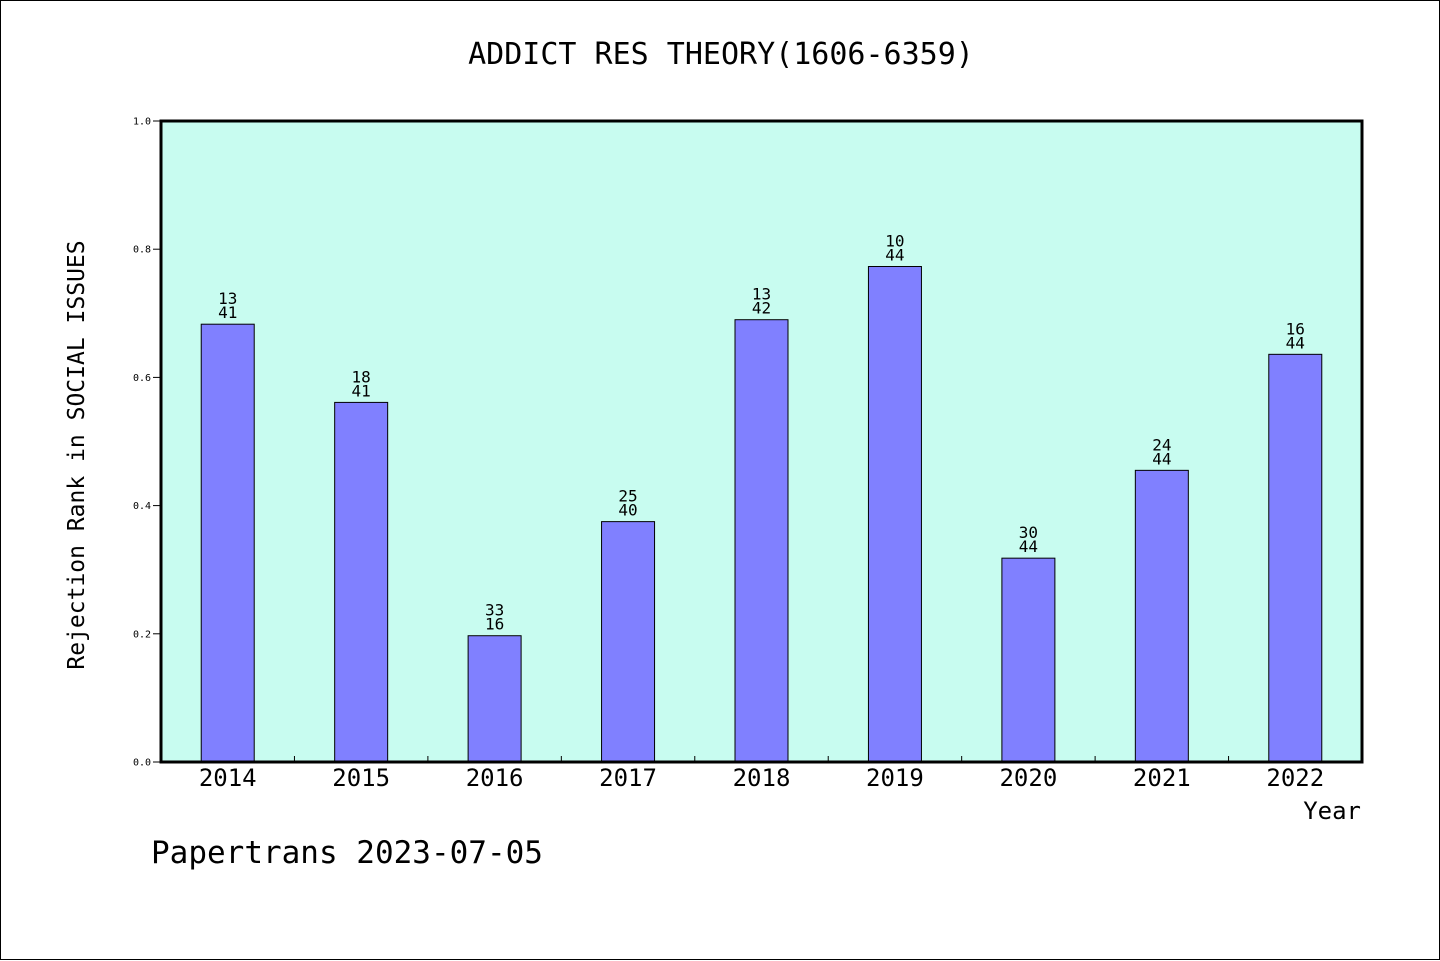 The image size is (1440, 961). Describe the element at coordinates (494, 610) in the screenshot. I see `bar-label-top: 33` at that location.